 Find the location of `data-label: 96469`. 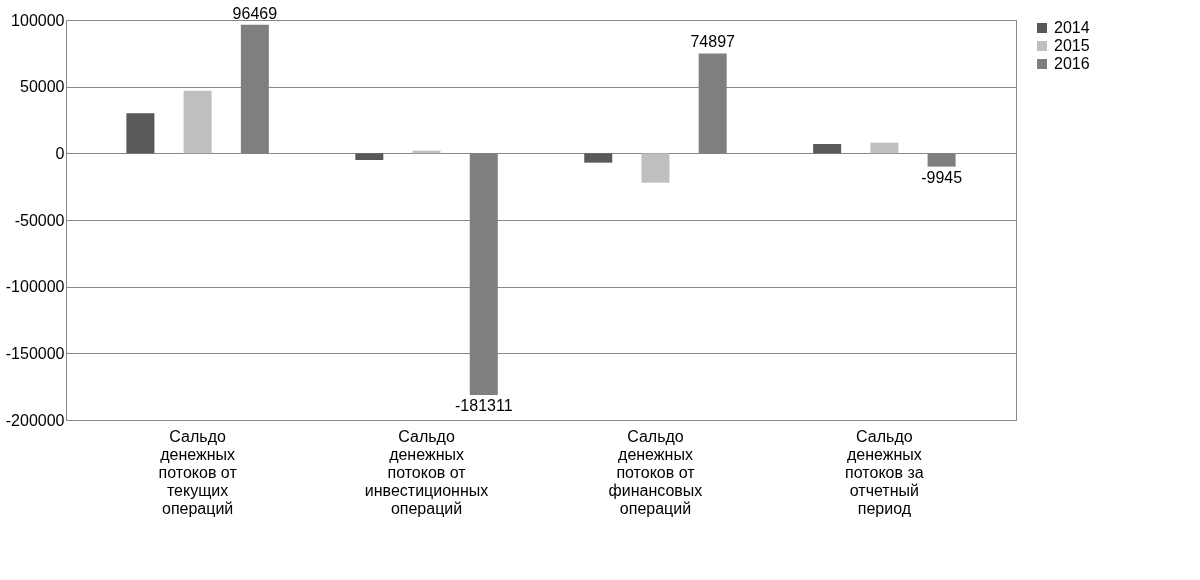

data-label: 96469 is located at coordinates (255, 13).